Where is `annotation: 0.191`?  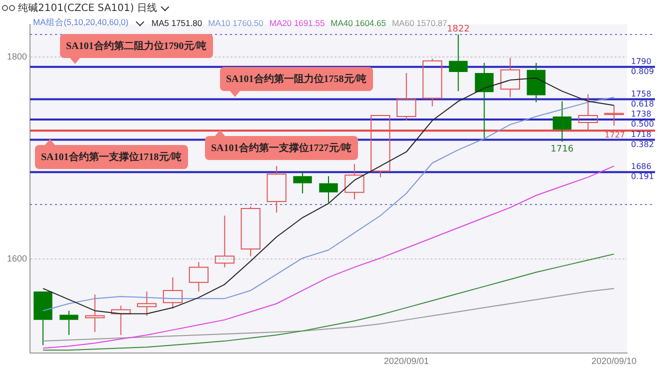 annotation: 0.191 is located at coordinates (642, 177).